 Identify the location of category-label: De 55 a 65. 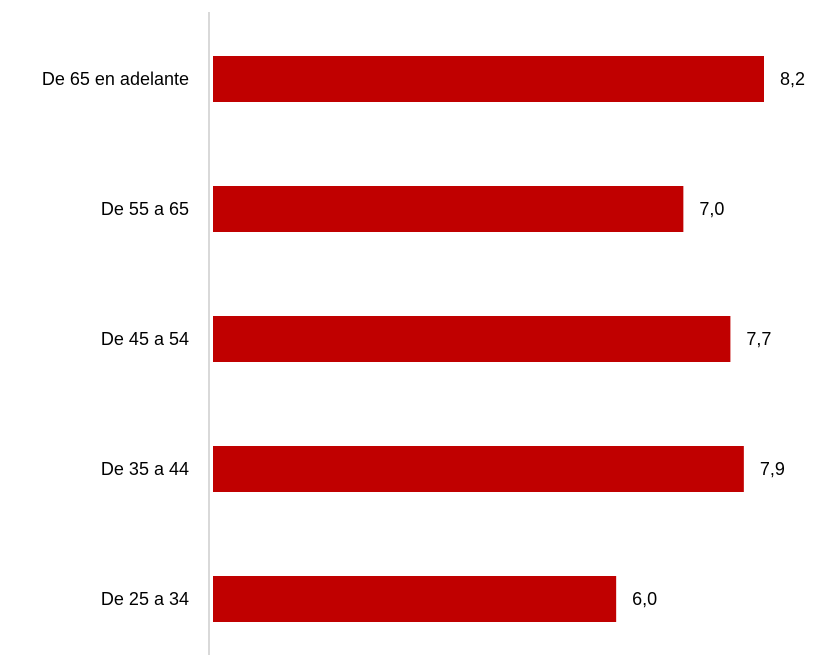
(145, 209).